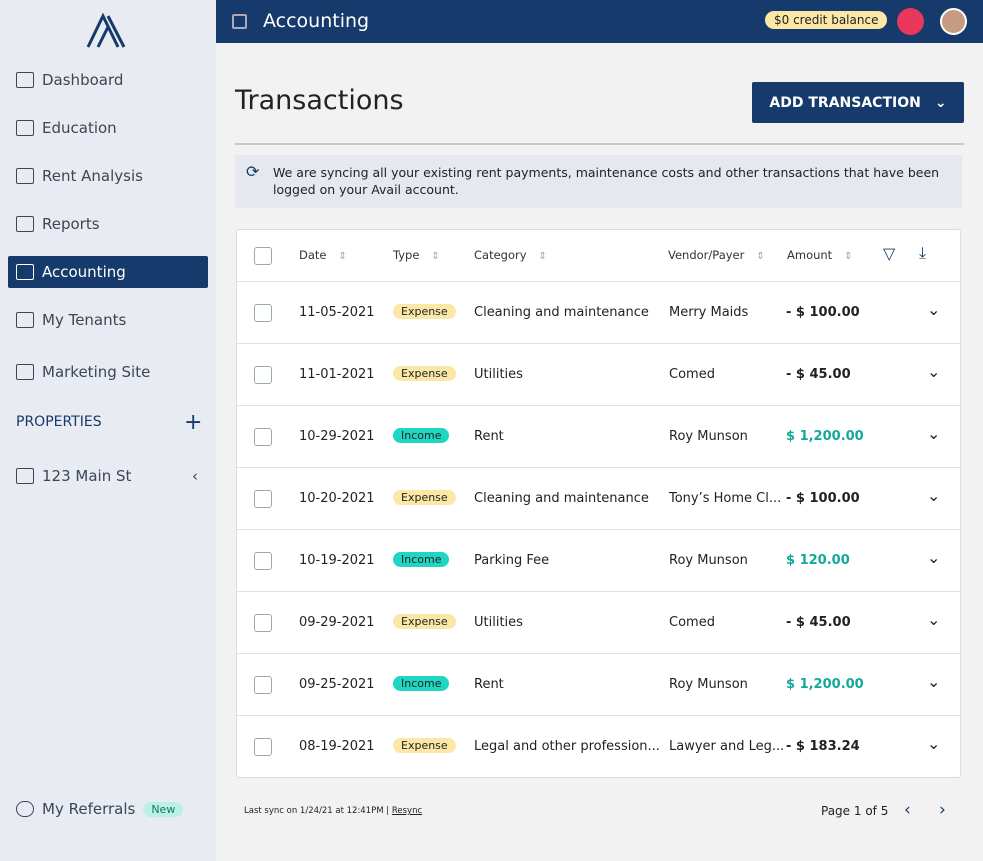 The height and width of the screenshot is (861, 983). Describe the element at coordinates (108, 320) in the screenshot. I see `nav-item: My Tenants` at that location.